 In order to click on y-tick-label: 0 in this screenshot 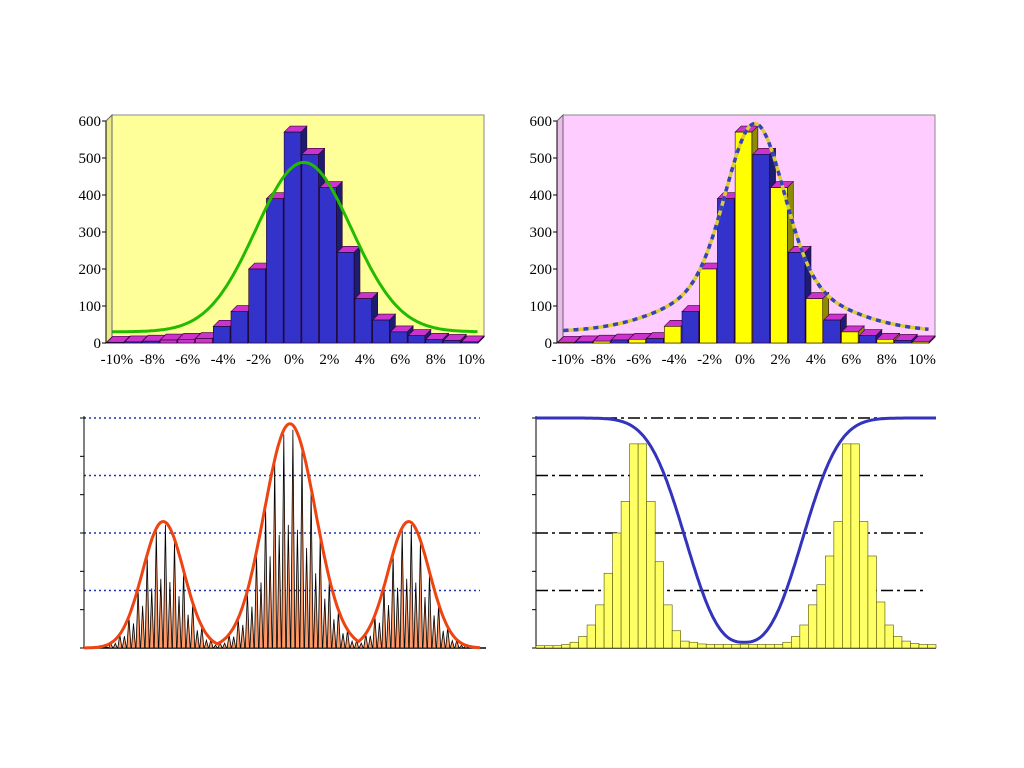, I will do `click(549, 344)`.